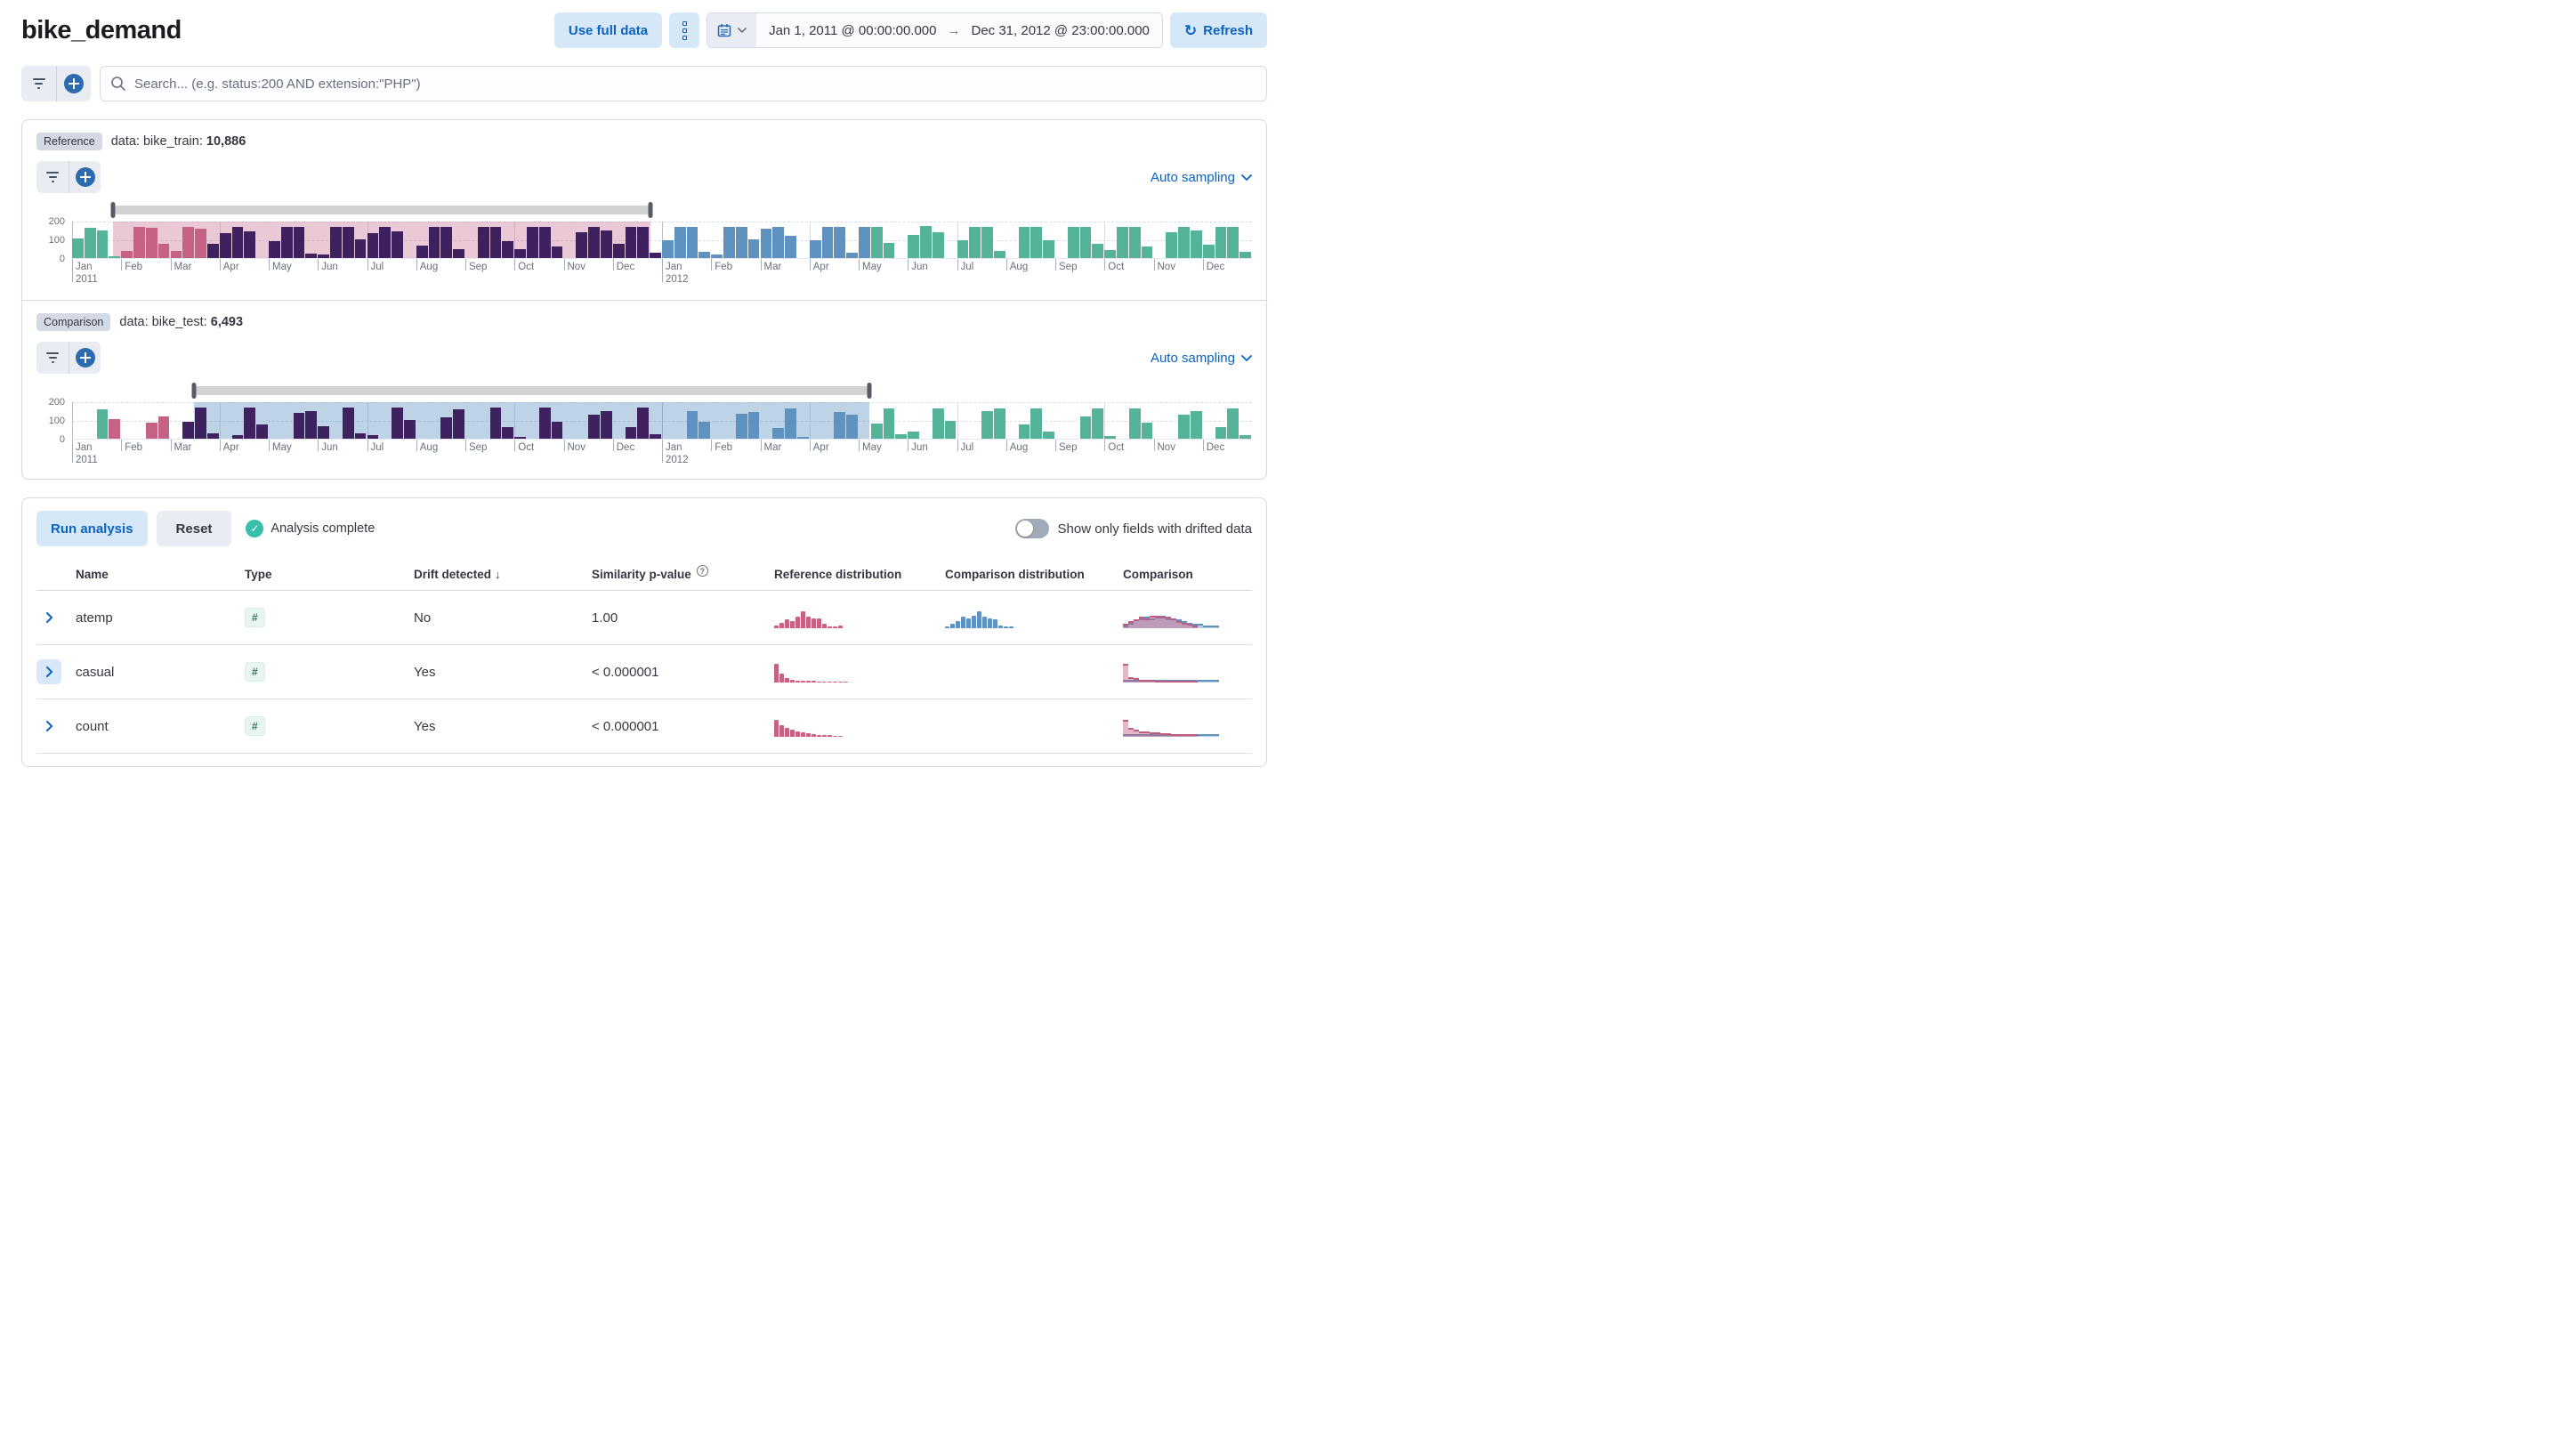  Describe the element at coordinates (1190, 30) in the screenshot. I see `refresh-icon: ↻` at that location.